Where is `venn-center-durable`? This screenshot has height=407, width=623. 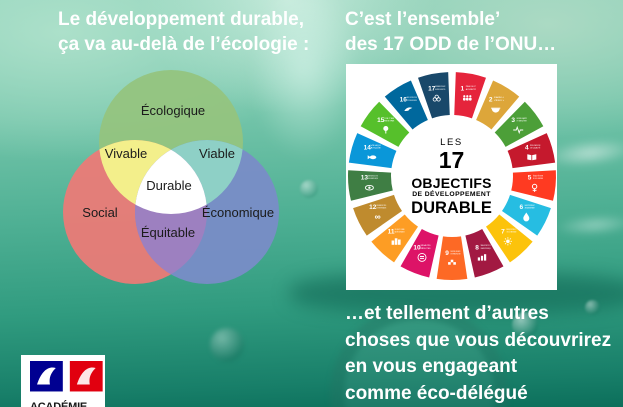
venn-center-durable is located at coordinates (171, 177).